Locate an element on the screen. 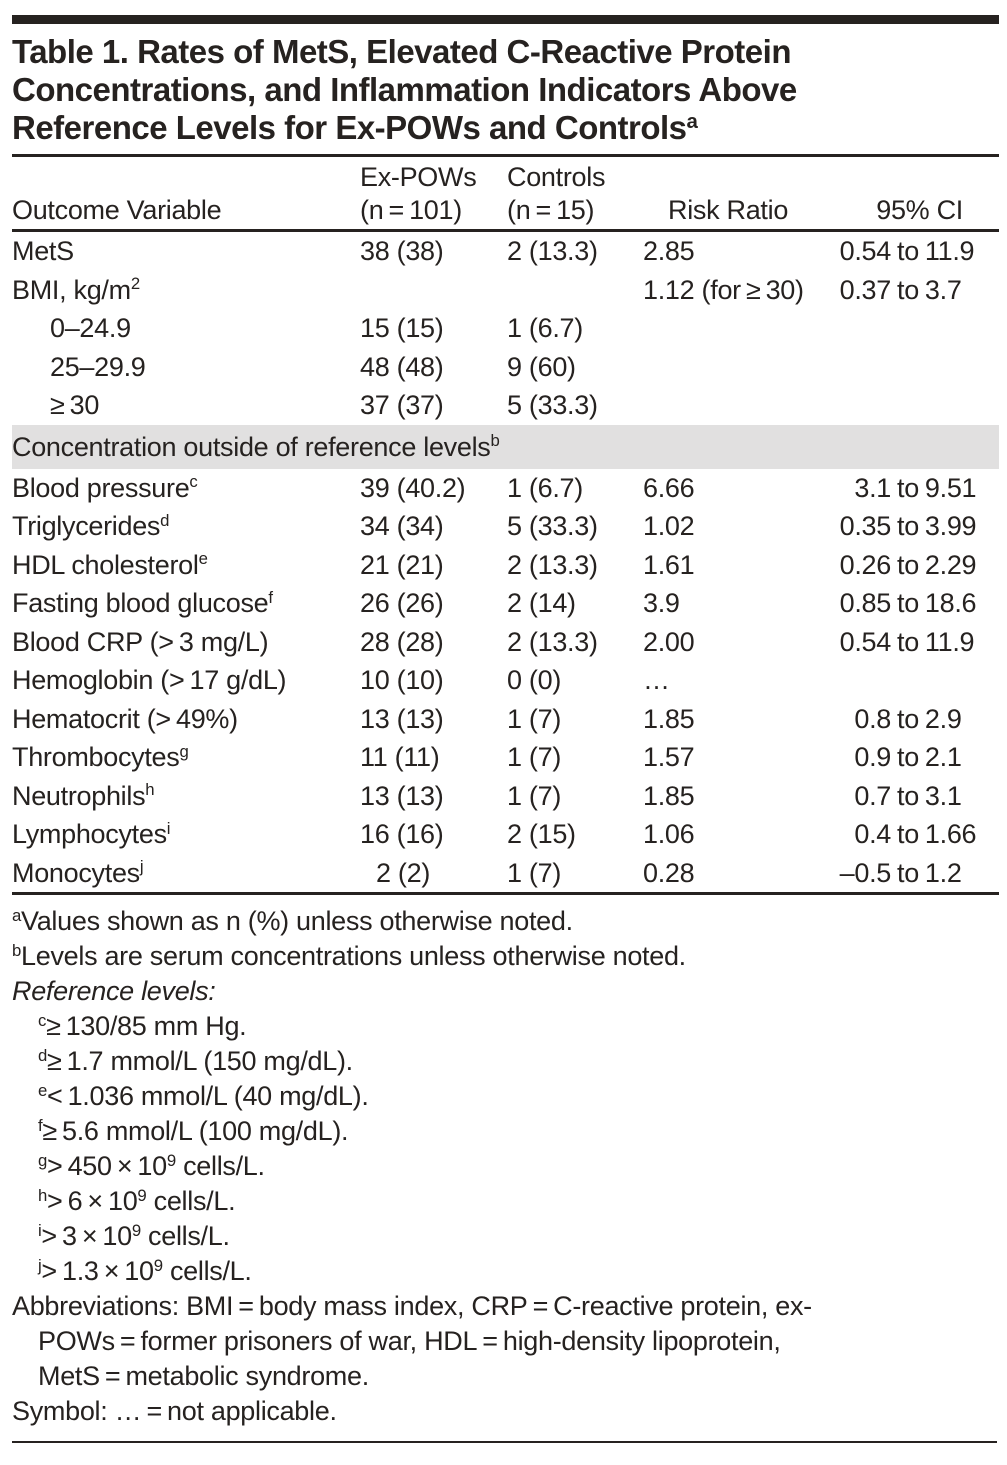 The image size is (1007, 1465). controls-value: 0 (0) is located at coordinates (534, 680).